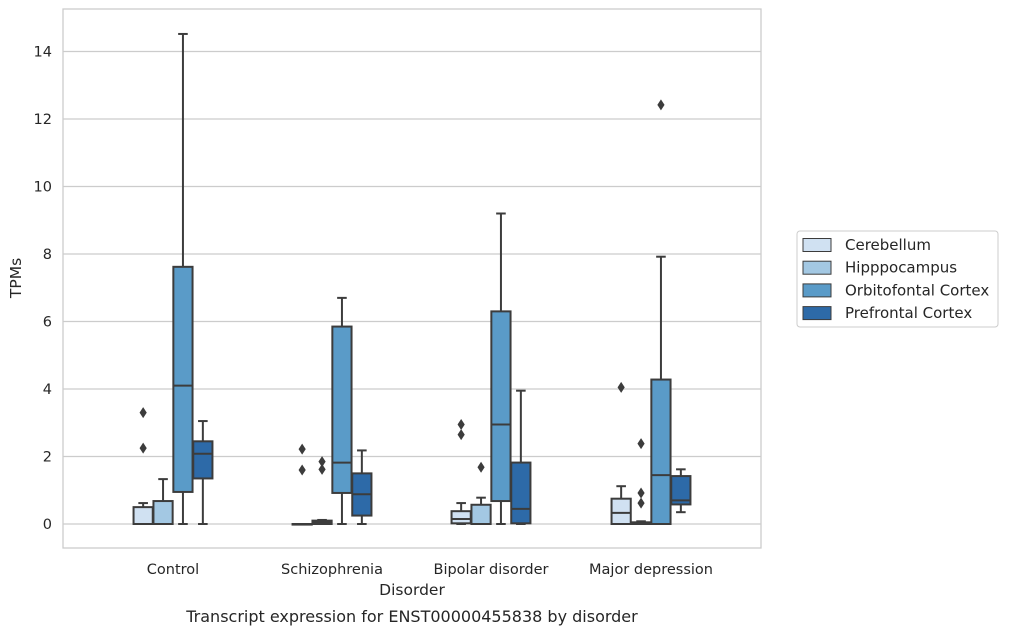  Describe the element at coordinates (47, 255) in the screenshot. I see `y-tick-label: 8` at that location.